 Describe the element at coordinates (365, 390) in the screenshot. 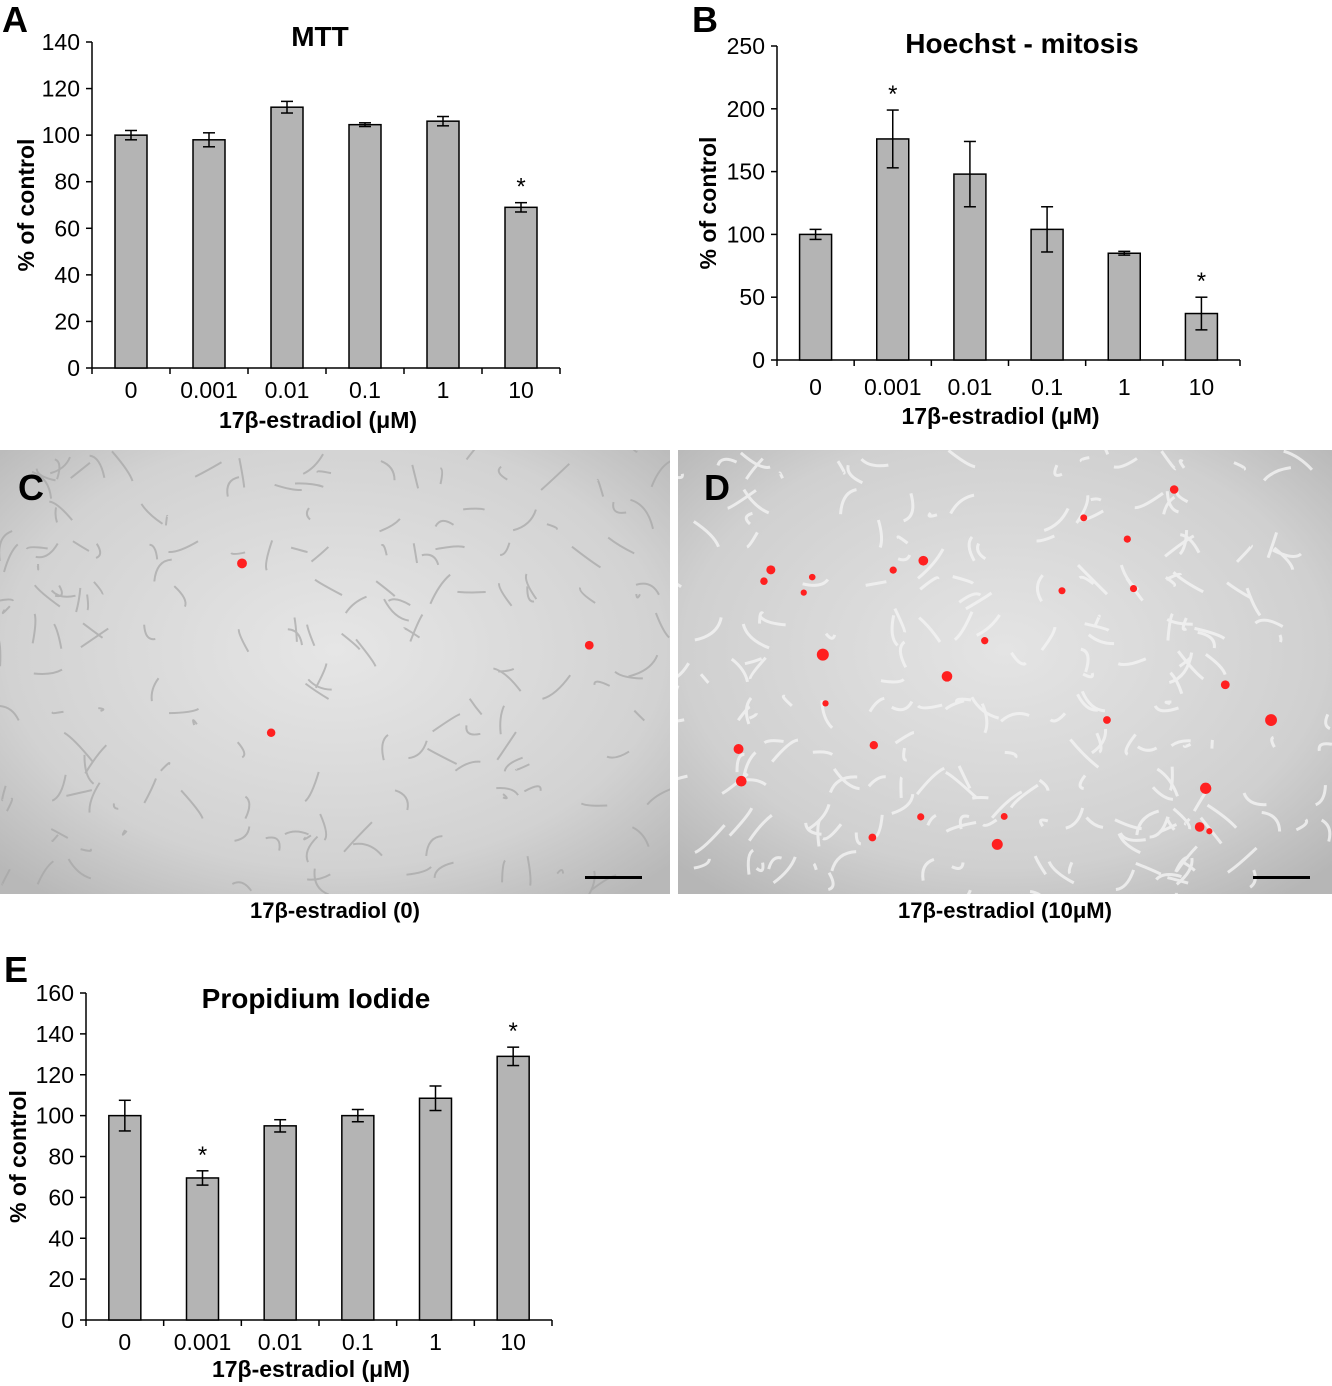

I see `x-tick-label: 0.1` at that location.